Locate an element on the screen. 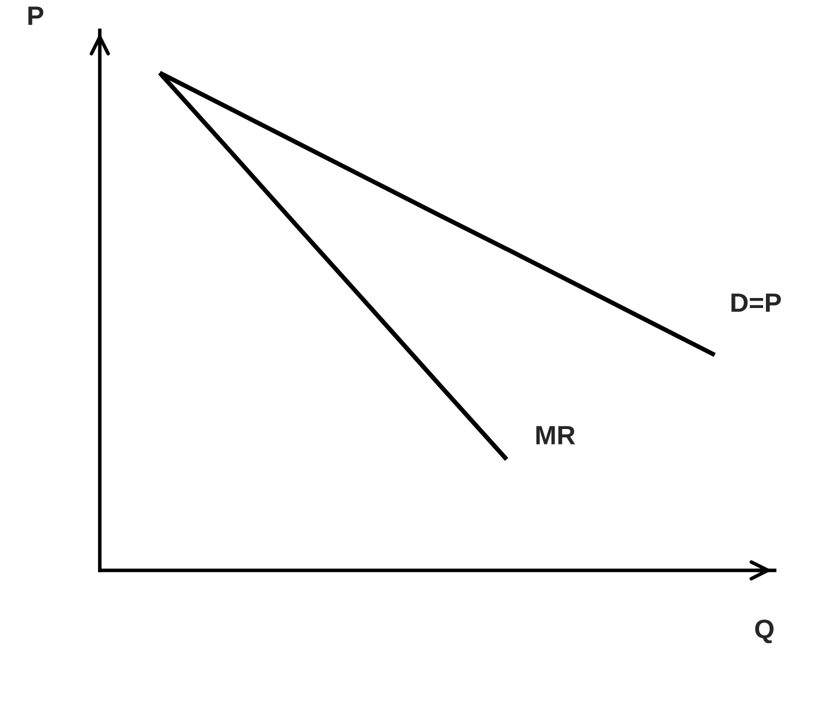  x-axis-title: Q is located at coordinates (764, 632).